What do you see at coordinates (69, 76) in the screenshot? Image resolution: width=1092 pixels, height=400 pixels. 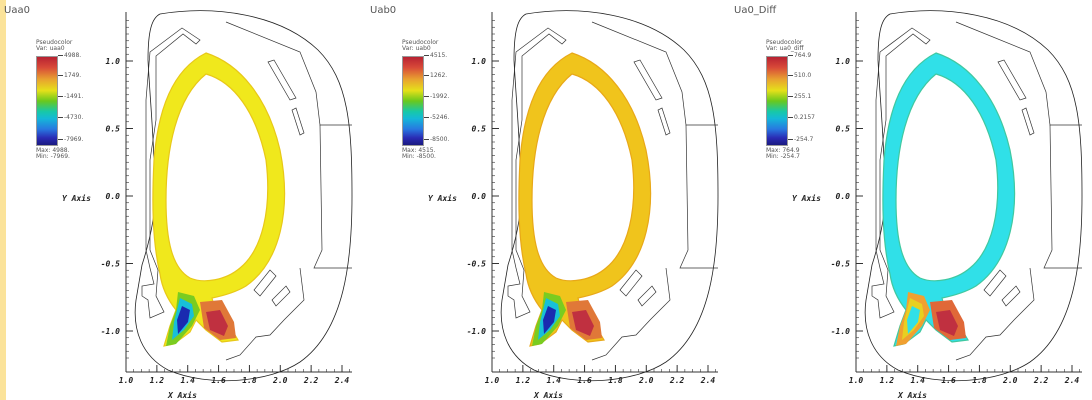 I see `legend-tick-label: 1749.` at bounding box center [69, 76].